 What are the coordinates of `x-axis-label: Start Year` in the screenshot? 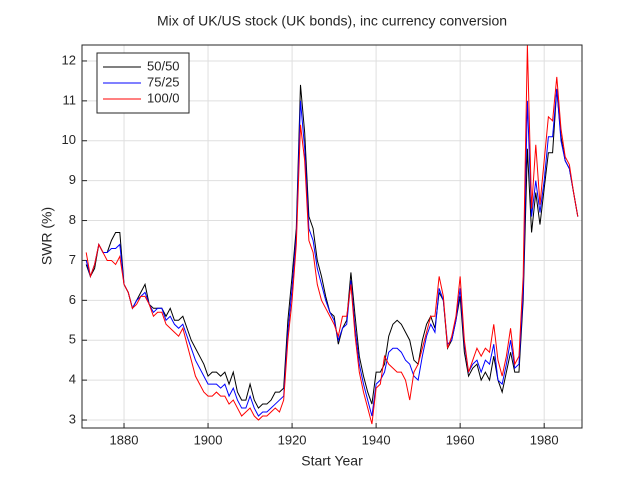 It's located at (332, 461).